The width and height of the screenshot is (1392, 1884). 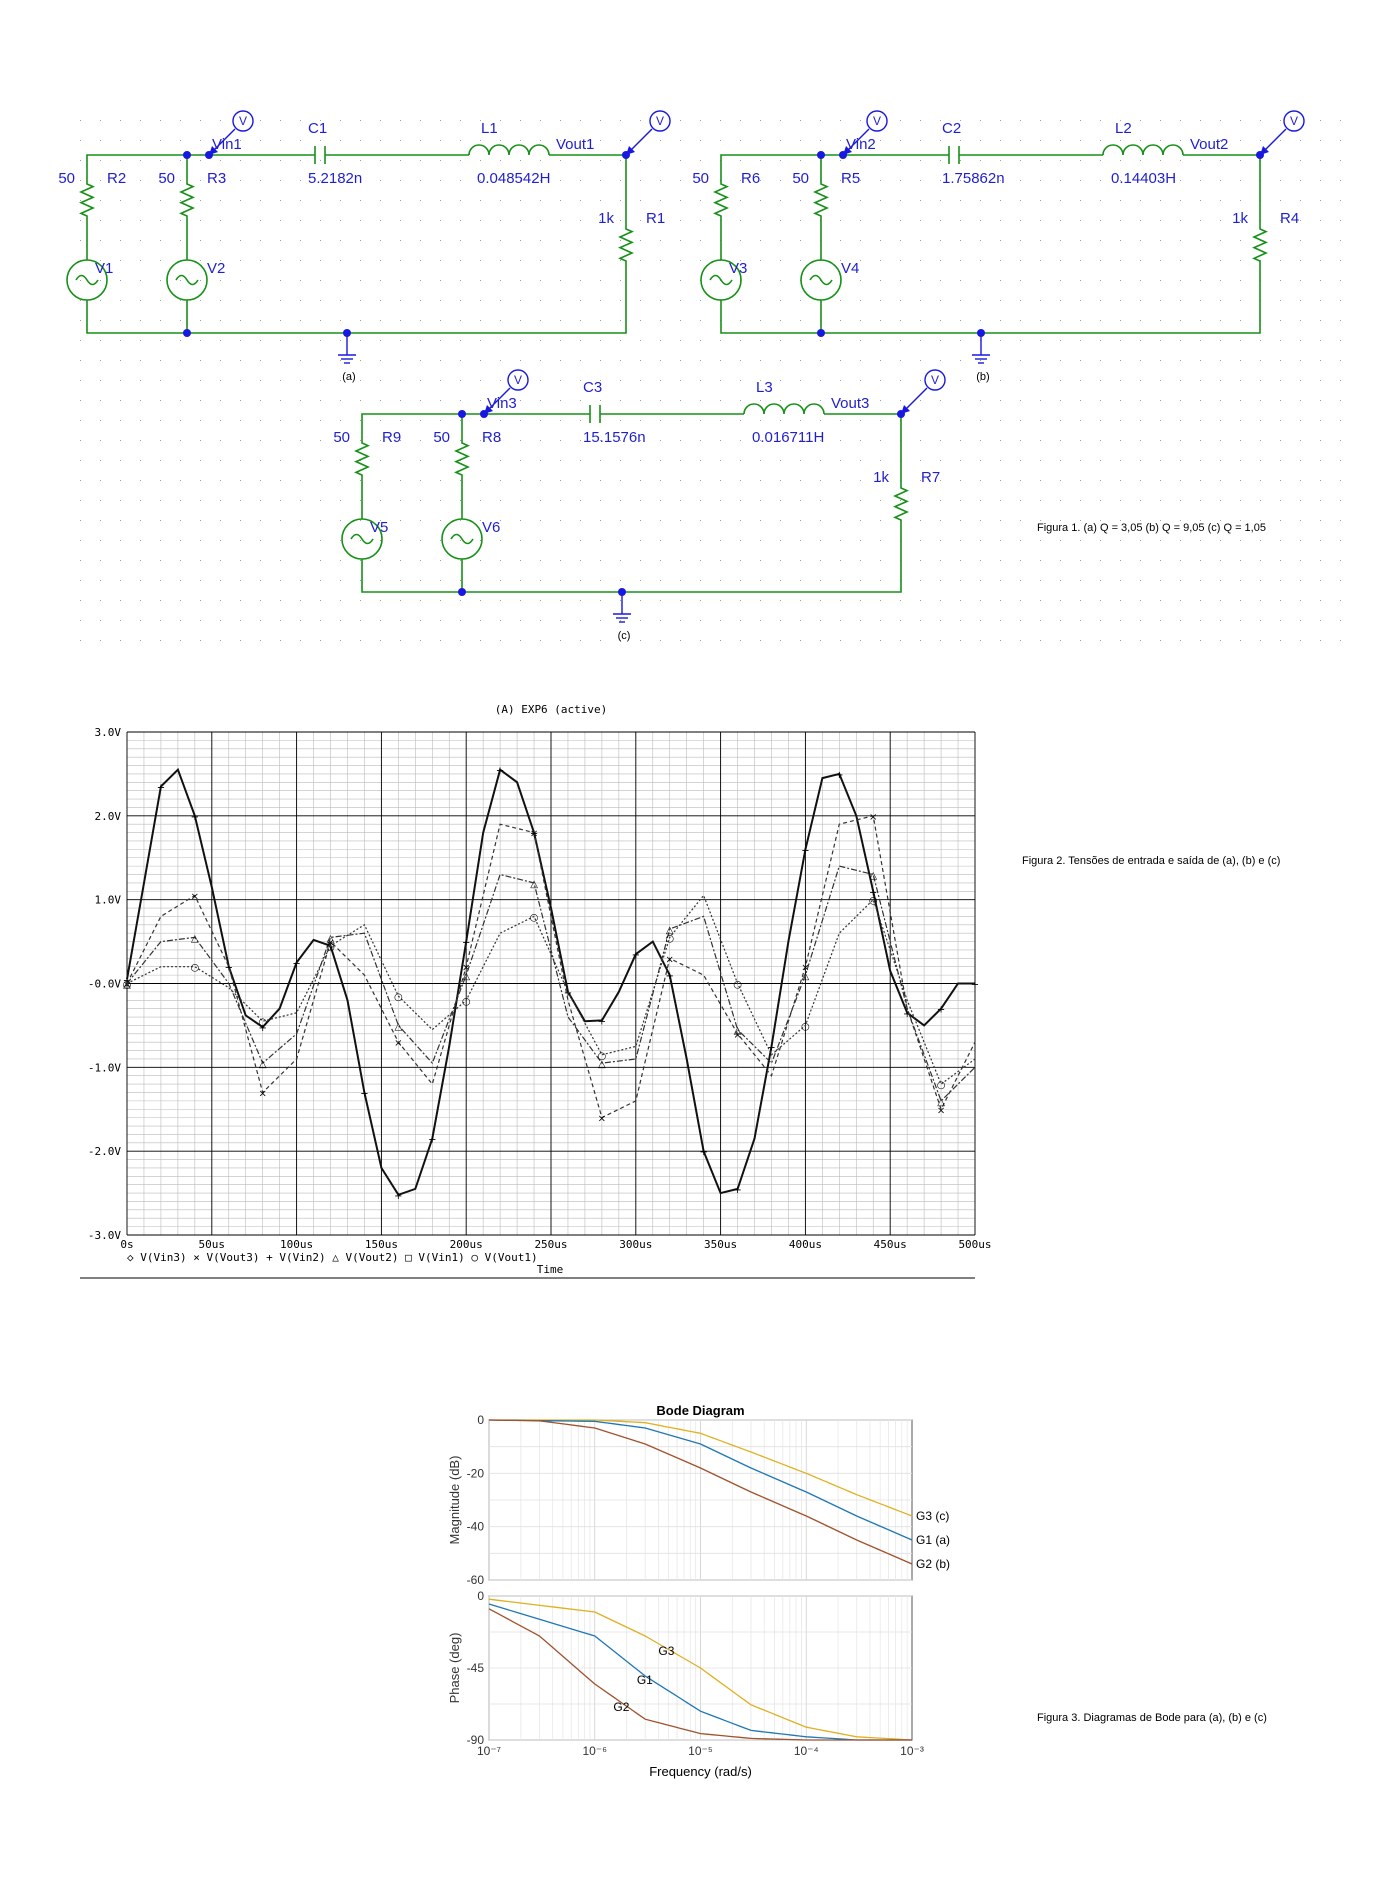 I want to click on series-V(Vout2), so click(x=551, y=983).